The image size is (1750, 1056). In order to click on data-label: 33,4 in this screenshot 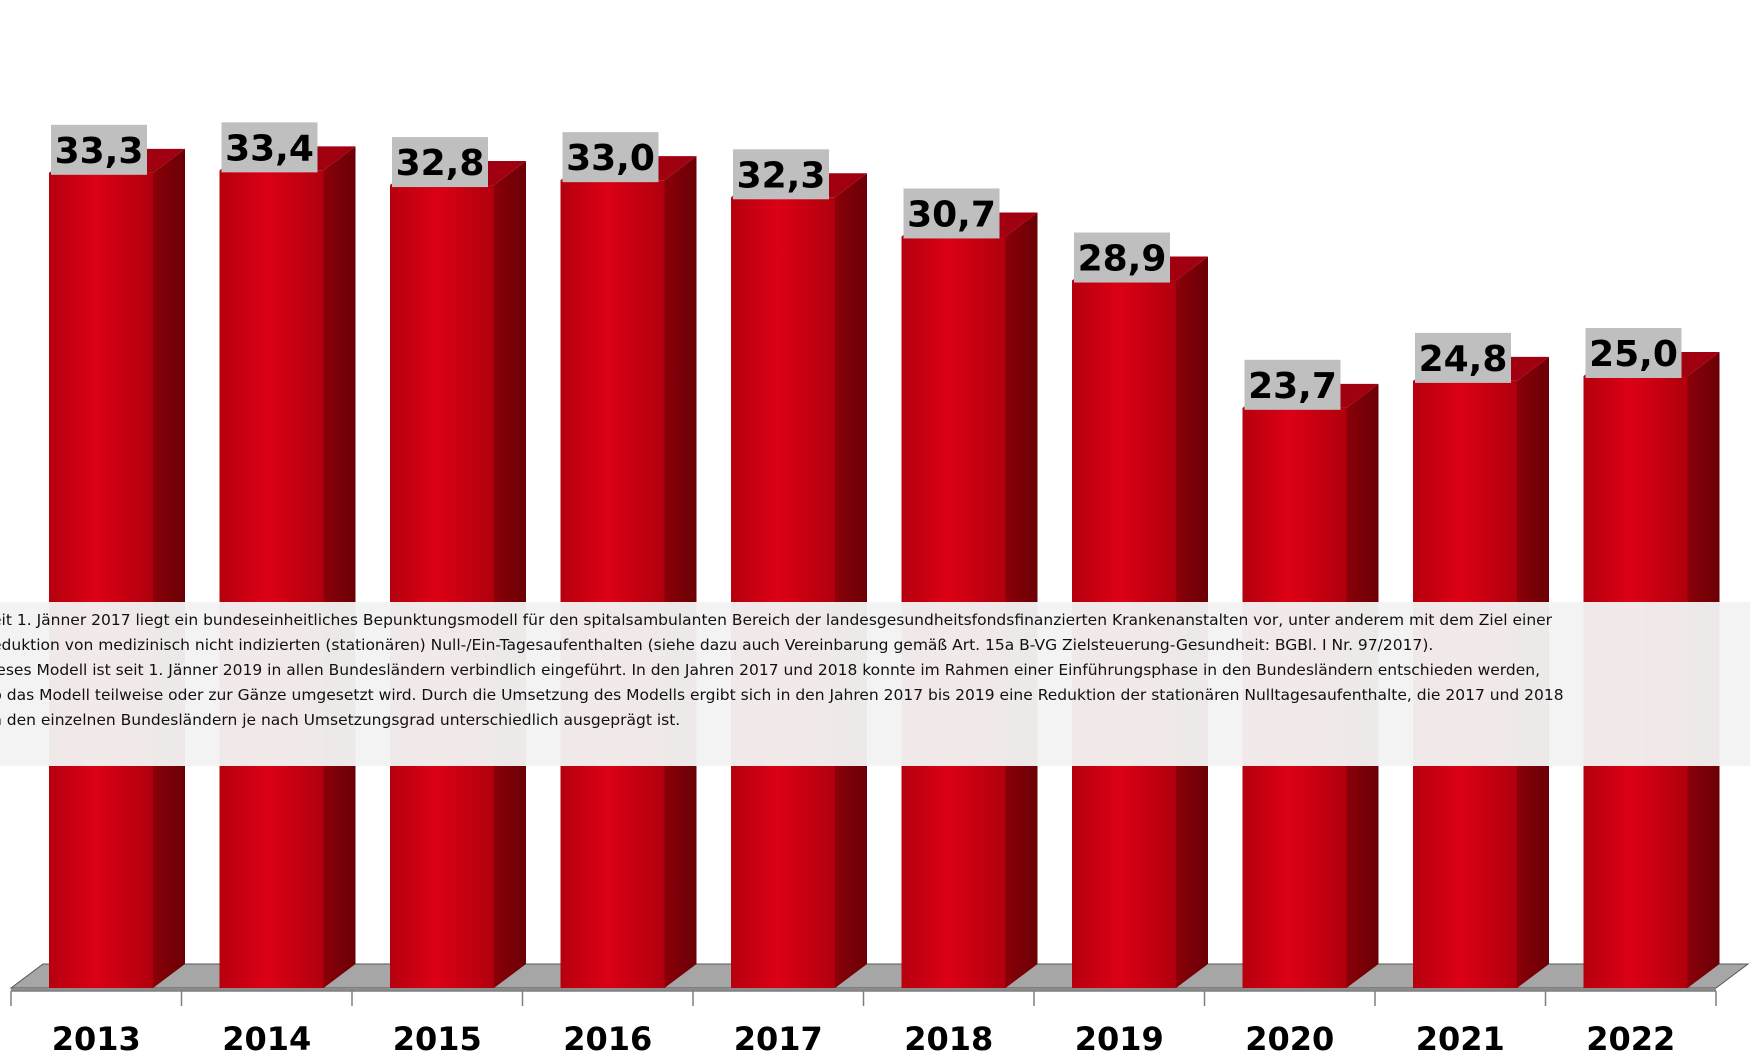, I will do `click(269, 148)`.